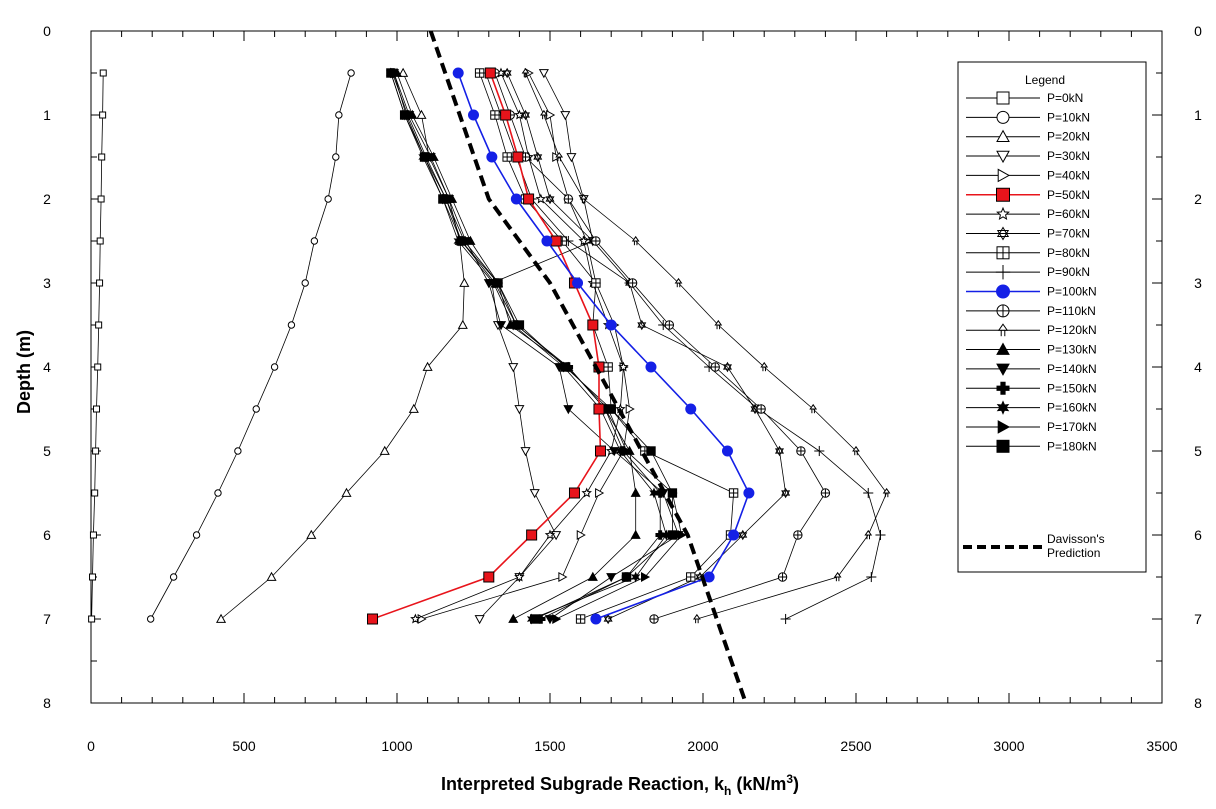 The height and width of the screenshot is (809, 1216). Describe the element at coordinates (1072, 292) in the screenshot. I see `legend-label-p-100kn: P=100kN` at that location.